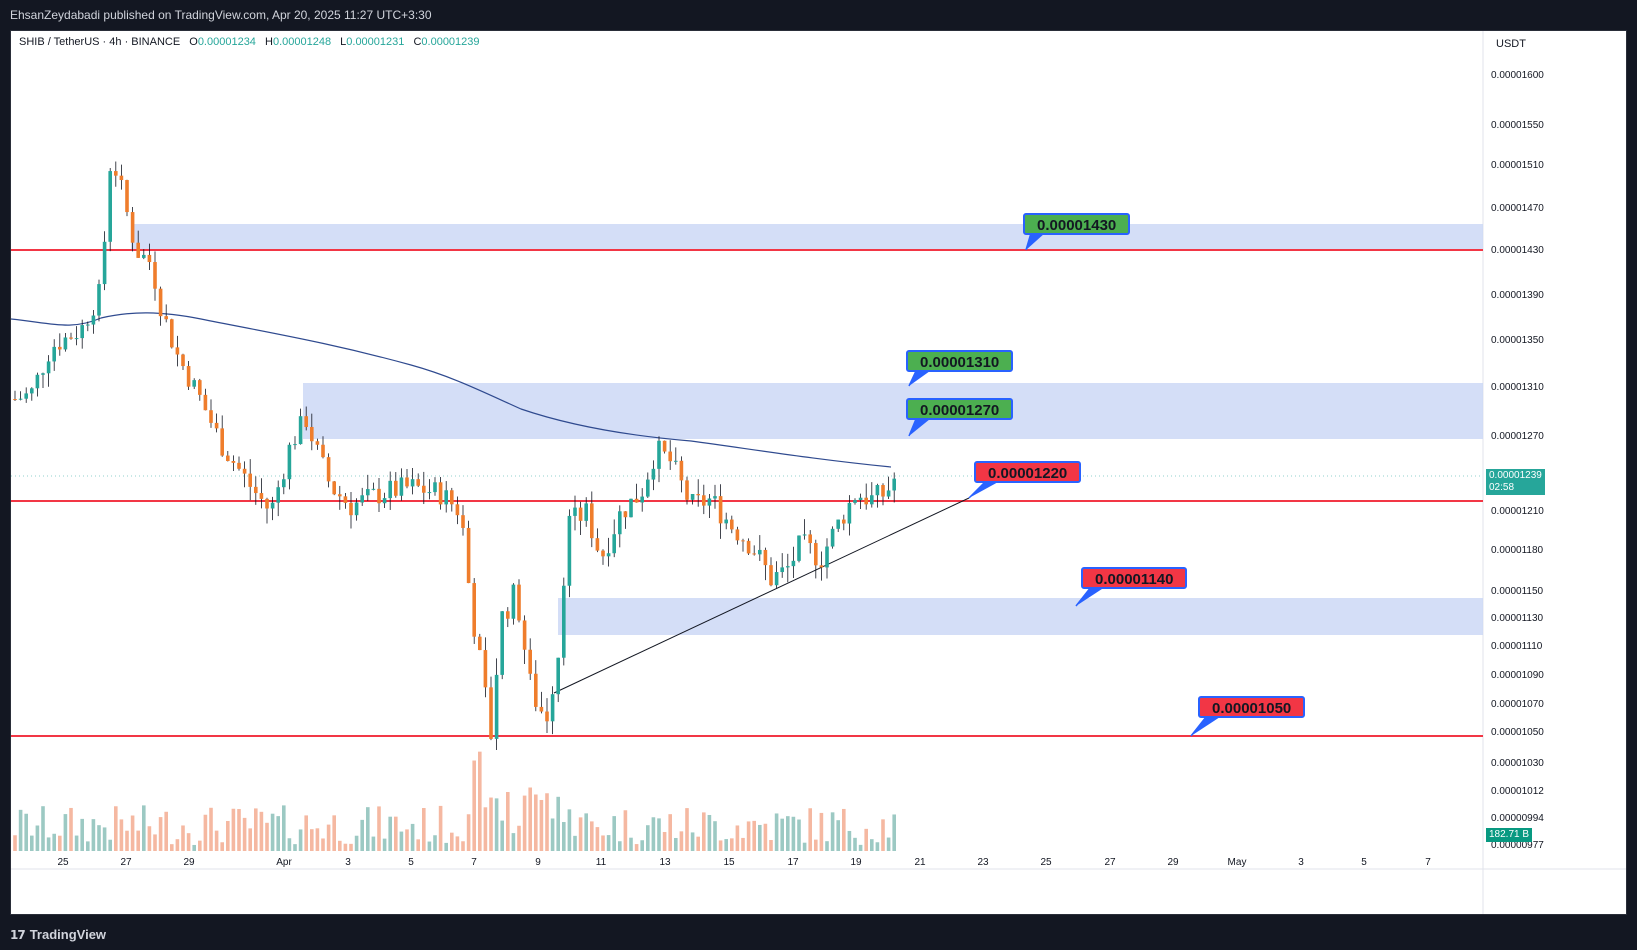 The width and height of the screenshot is (1637, 950). I want to click on price-tick-label: 0.00000977, so click(1517, 845).